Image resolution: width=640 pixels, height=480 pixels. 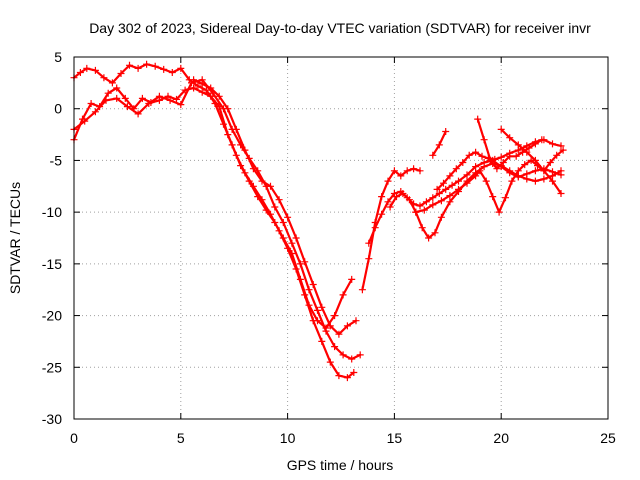 I want to click on y-tick-label: -20, so click(x=52, y=316).